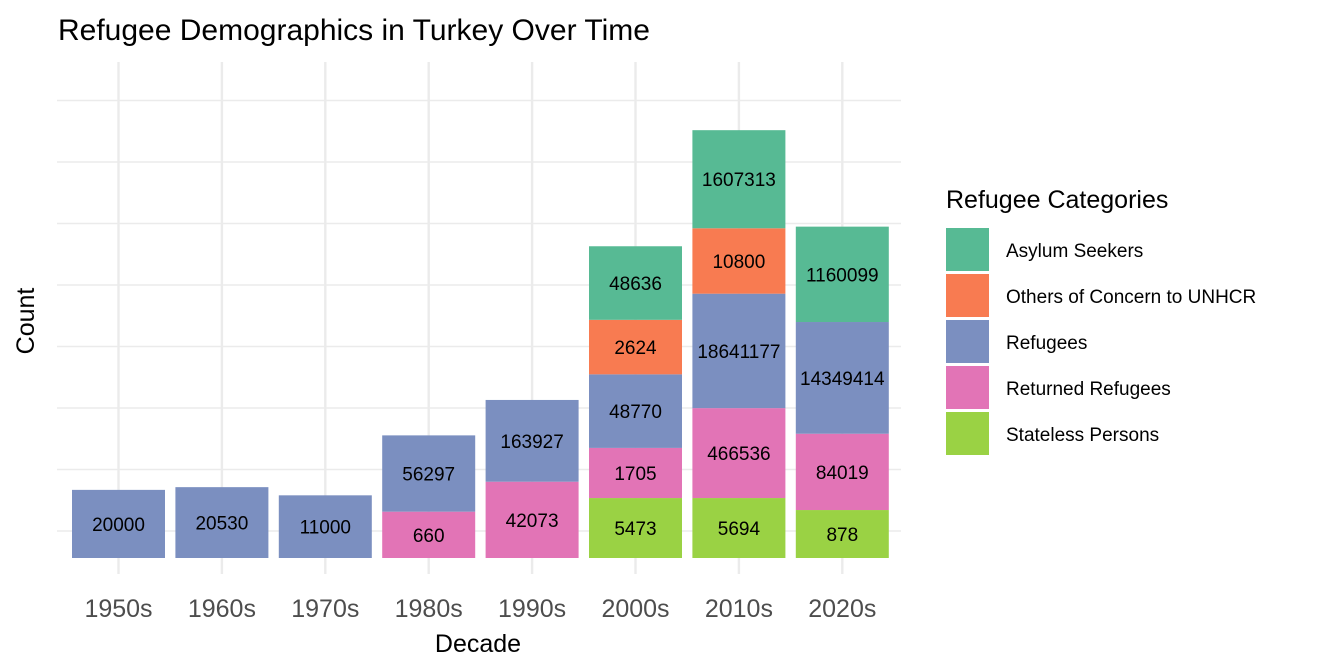  I want to click on bar-others-of-concern-to-unhcr-2010s, so click(739, 261).